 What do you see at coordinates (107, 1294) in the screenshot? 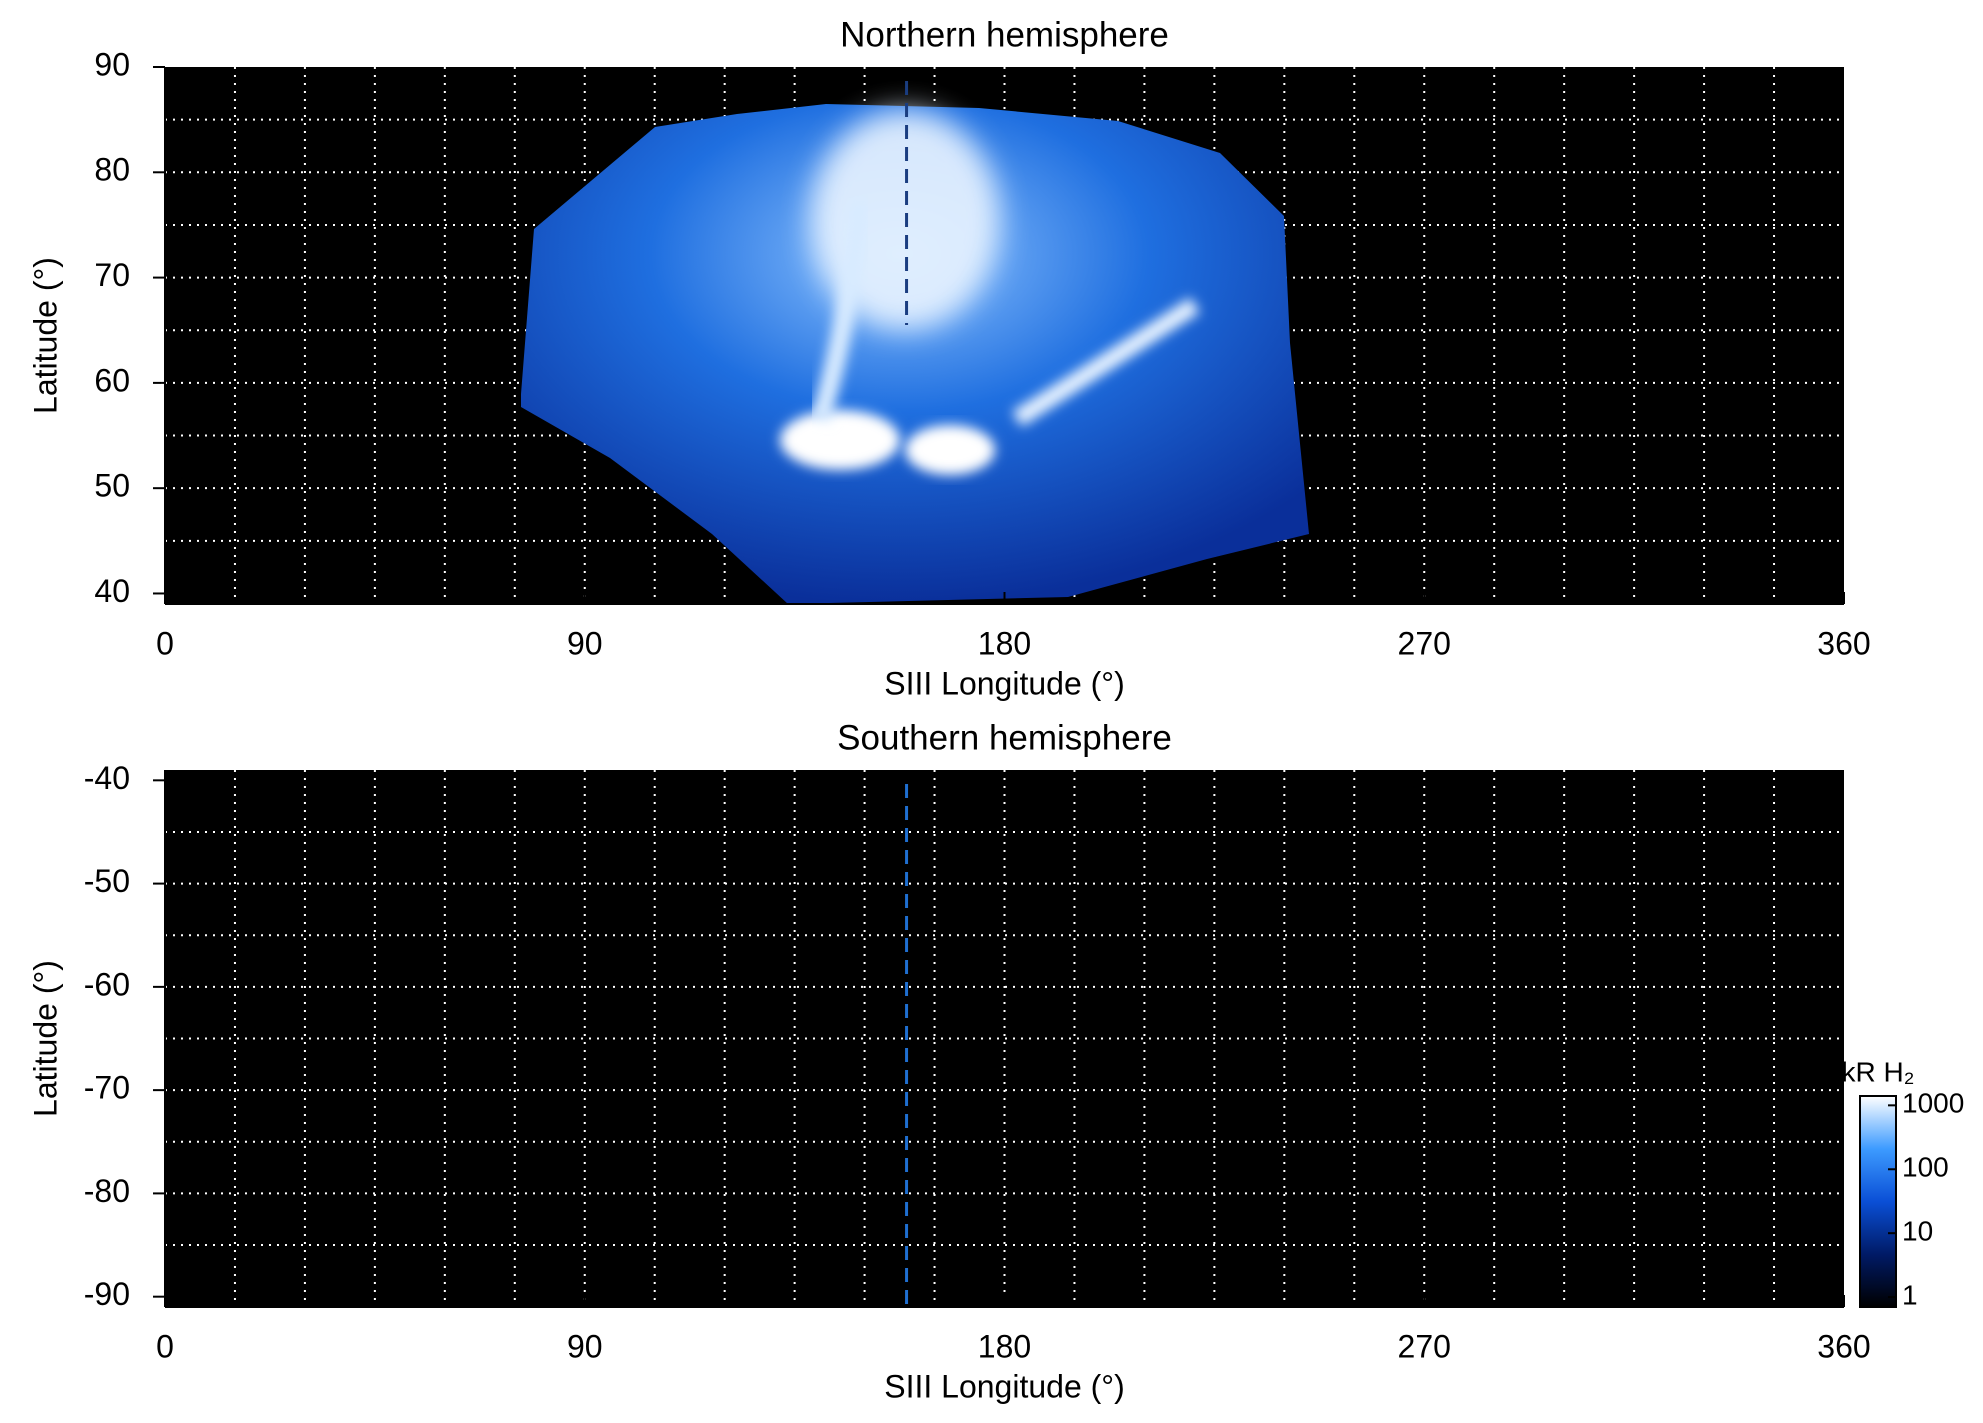
I see `y-tick-label: -90` at bounding box center [107, 1294].